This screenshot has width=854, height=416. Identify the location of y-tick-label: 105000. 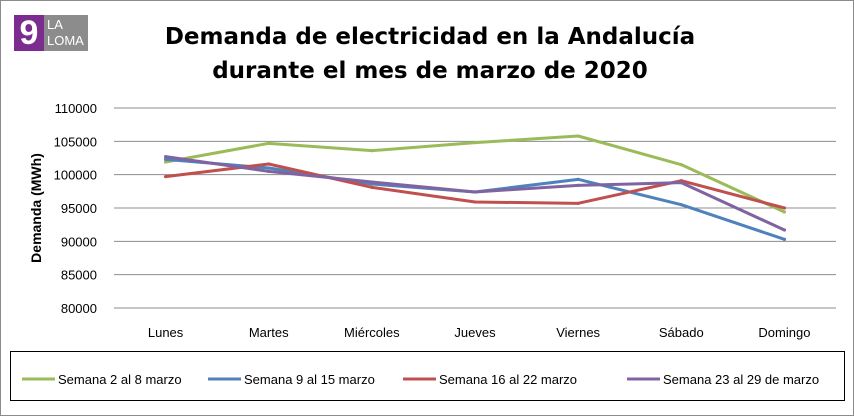
(75, 141).